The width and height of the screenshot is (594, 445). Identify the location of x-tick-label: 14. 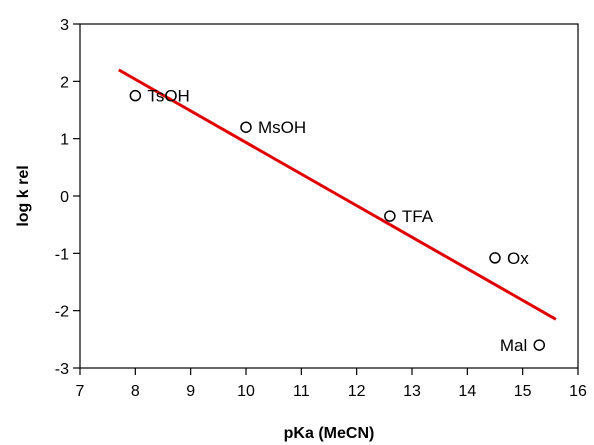
(467, 391).